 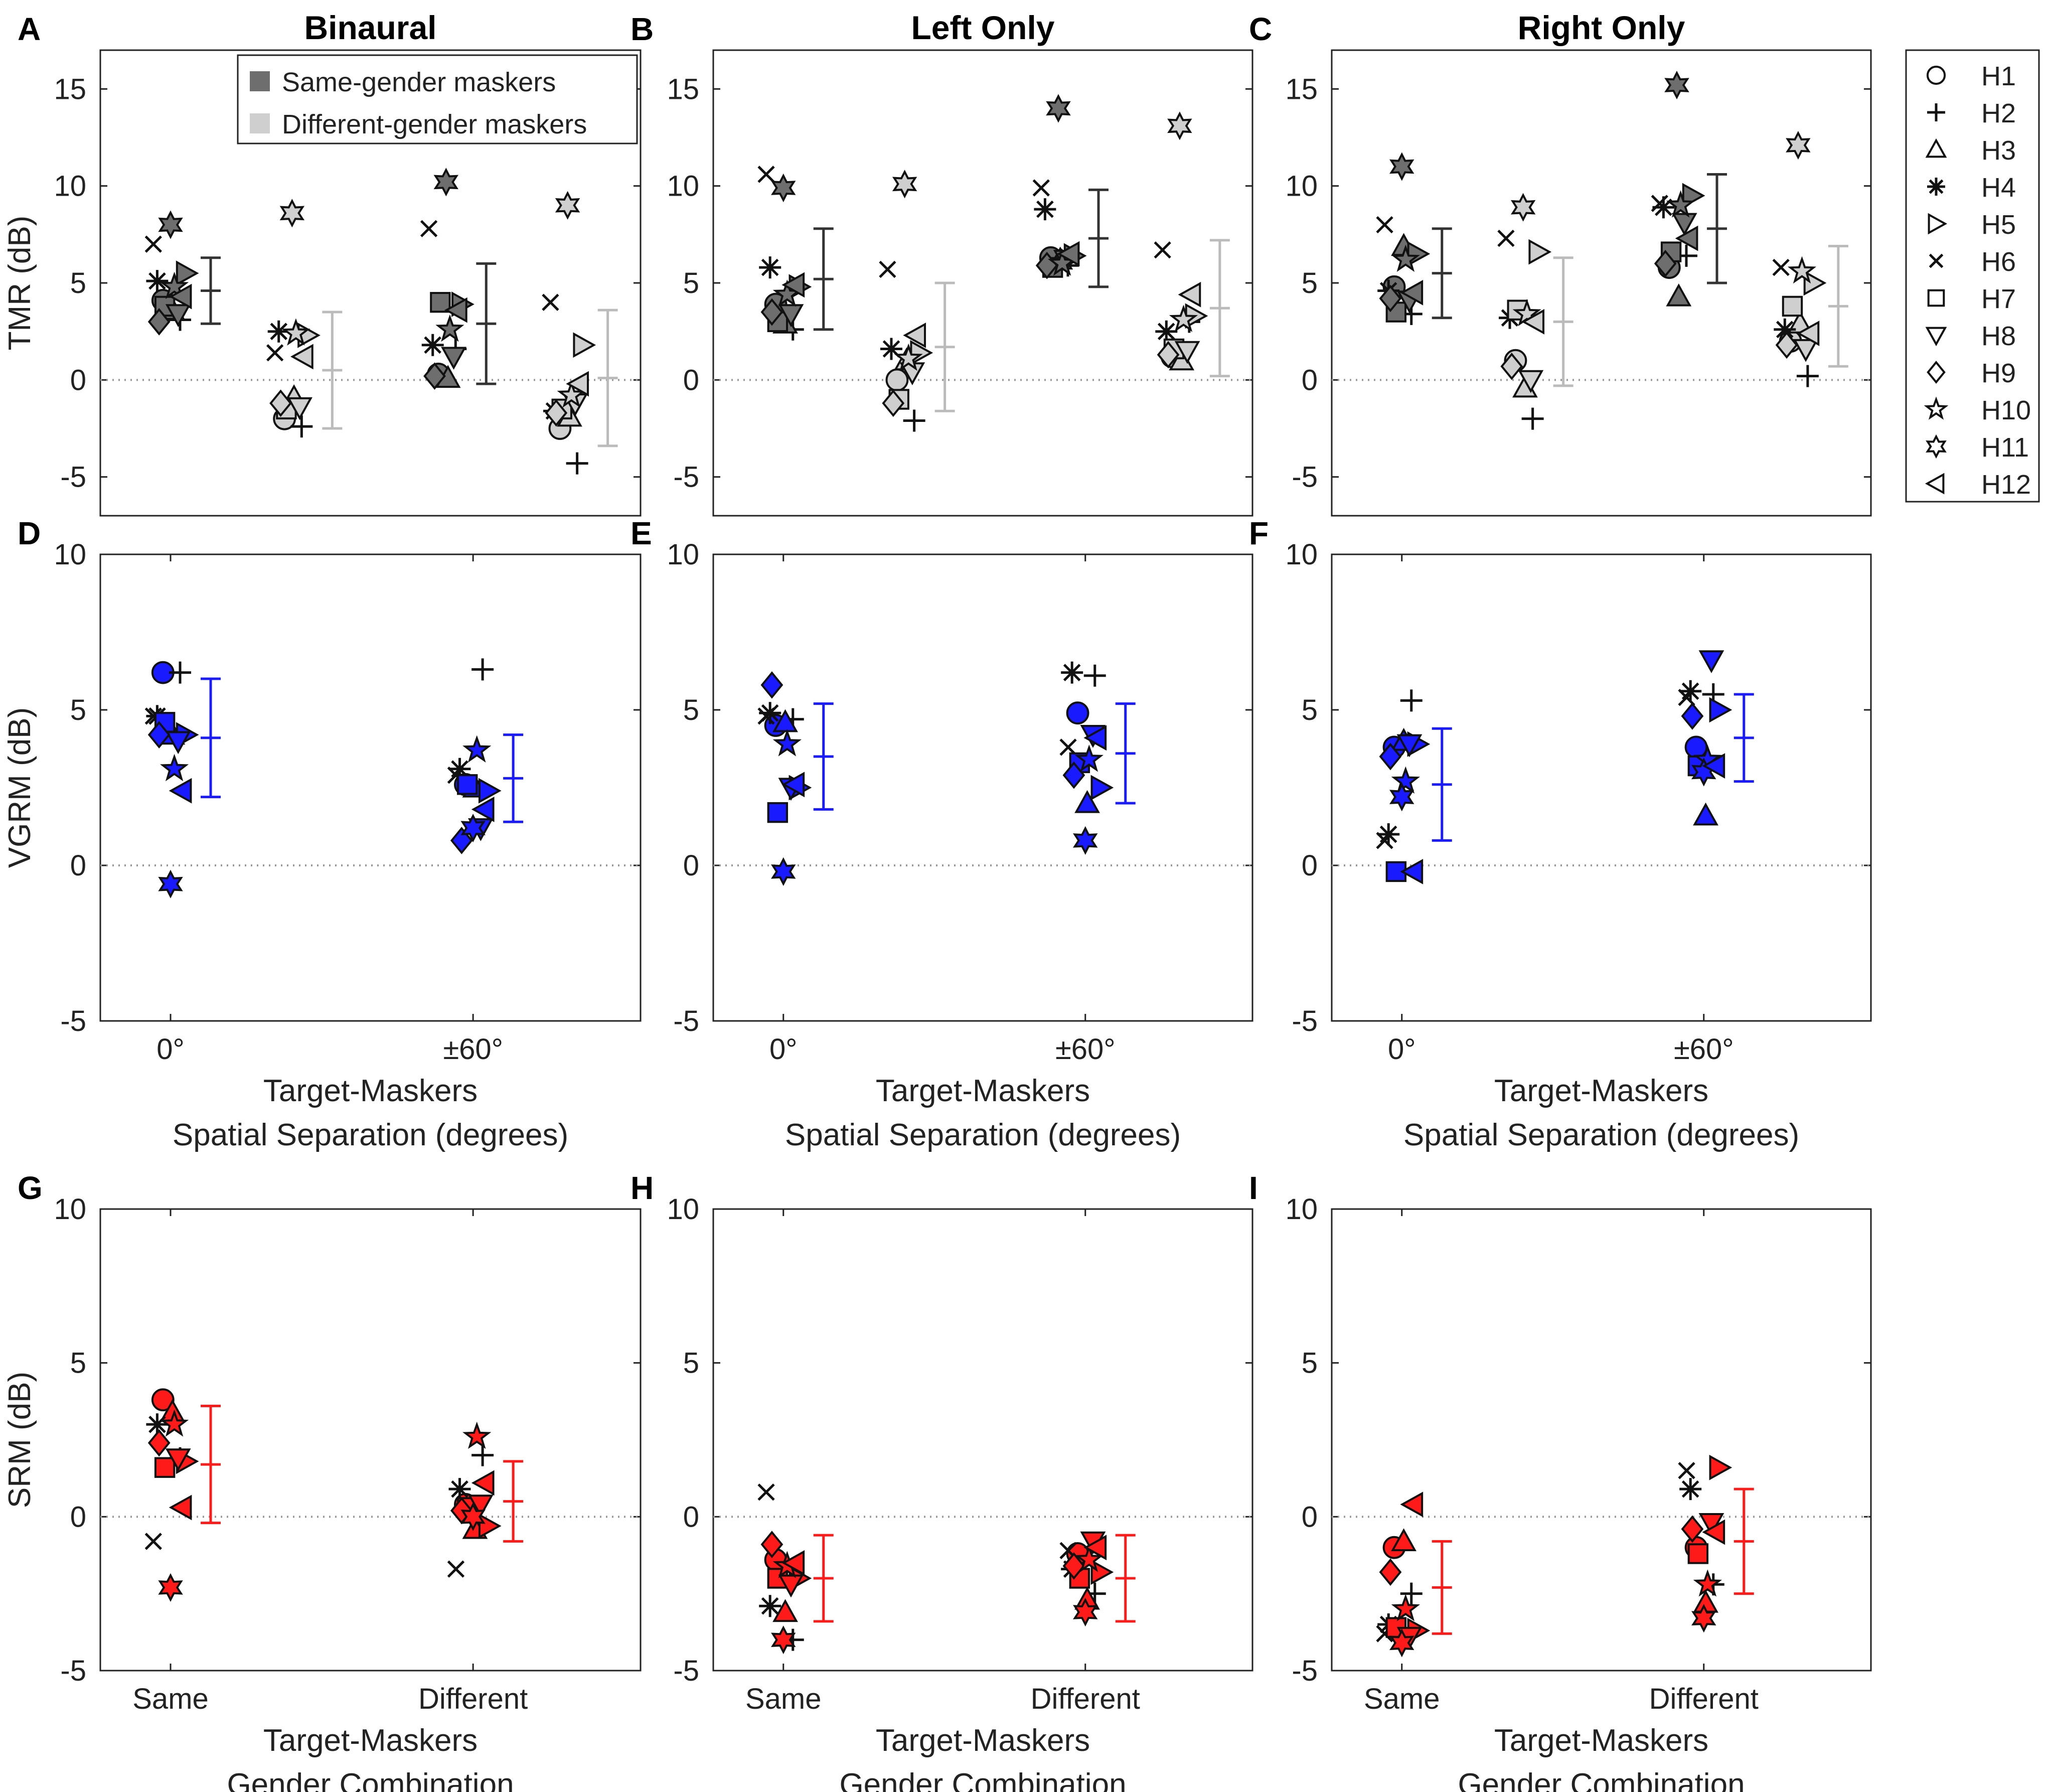 What do you see at coordinates (2005, 447) in the screenshot?
I see `subject-legend-label: H11` at bounding box center [2005, 447].